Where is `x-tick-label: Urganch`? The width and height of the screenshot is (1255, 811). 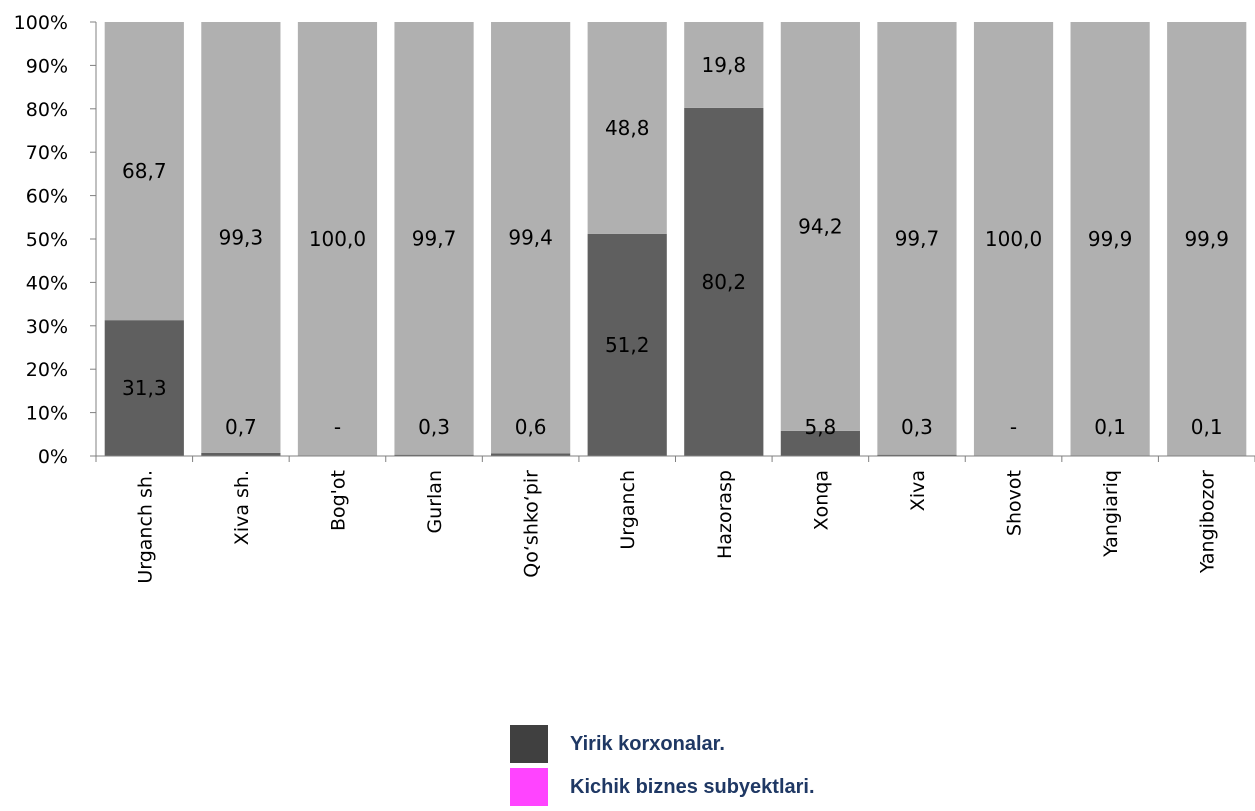
x-tick-label: Urganch is located at coordinates (628, 510).